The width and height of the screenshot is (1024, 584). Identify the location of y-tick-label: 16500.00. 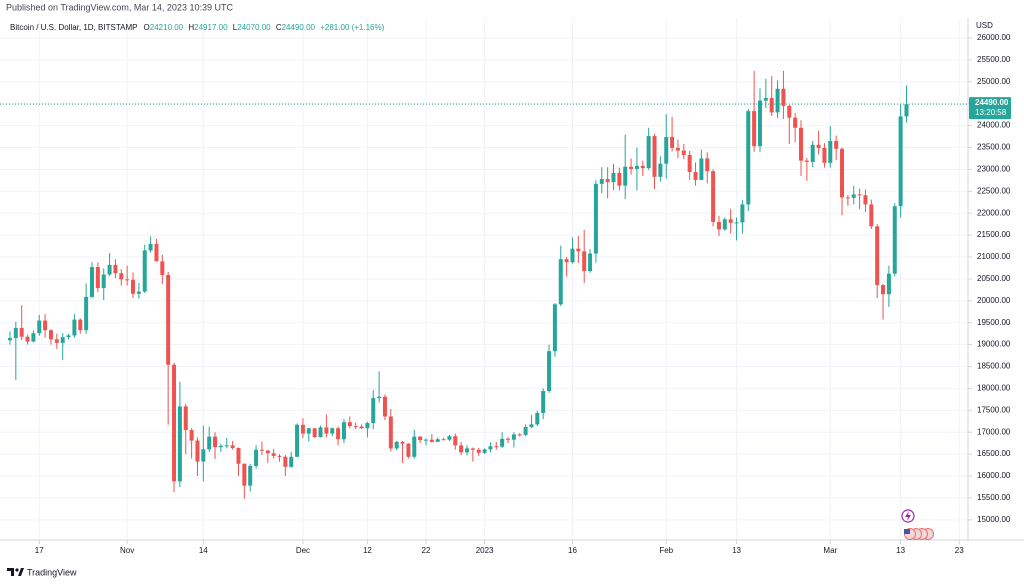
(994, 453).